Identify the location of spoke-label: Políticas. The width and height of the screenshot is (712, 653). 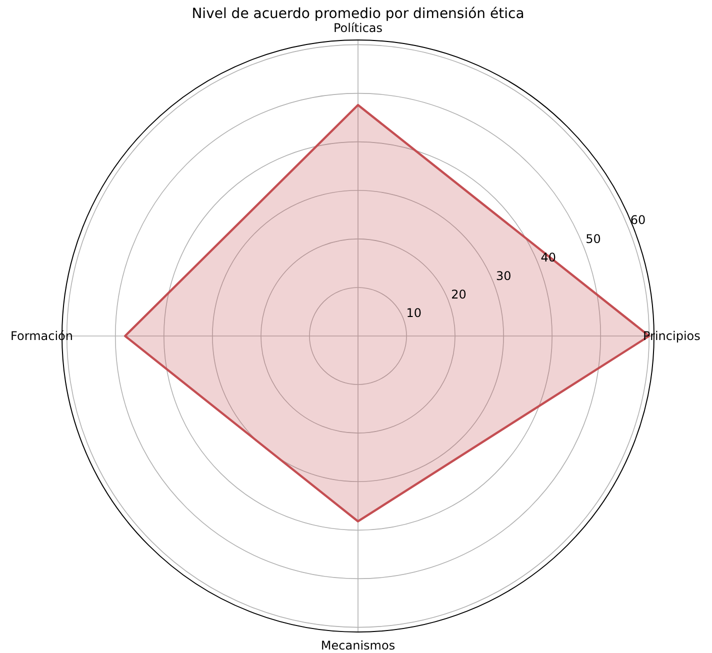
(358, 28).